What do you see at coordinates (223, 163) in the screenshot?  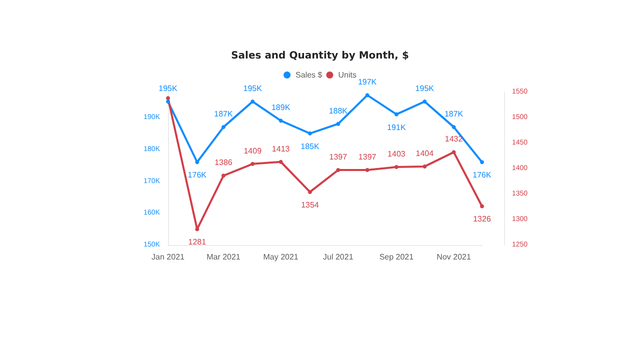 I see `data-label: 1386` at bounding box center [223, 163].